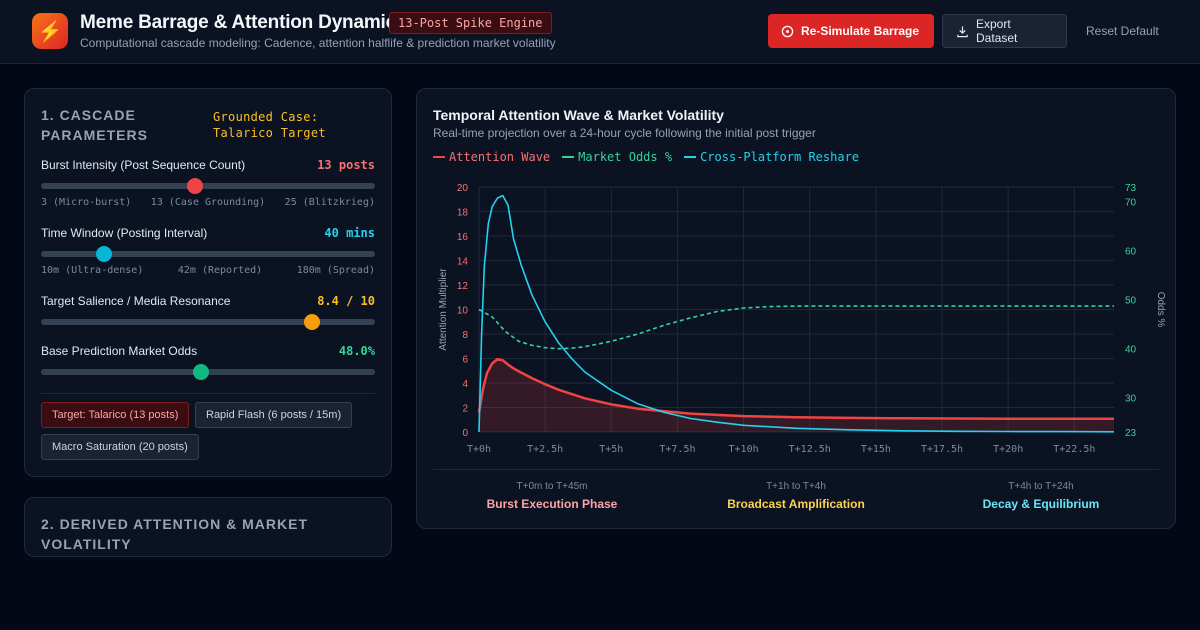  I want to click on y-tick-label: 6, so click(465, 360).